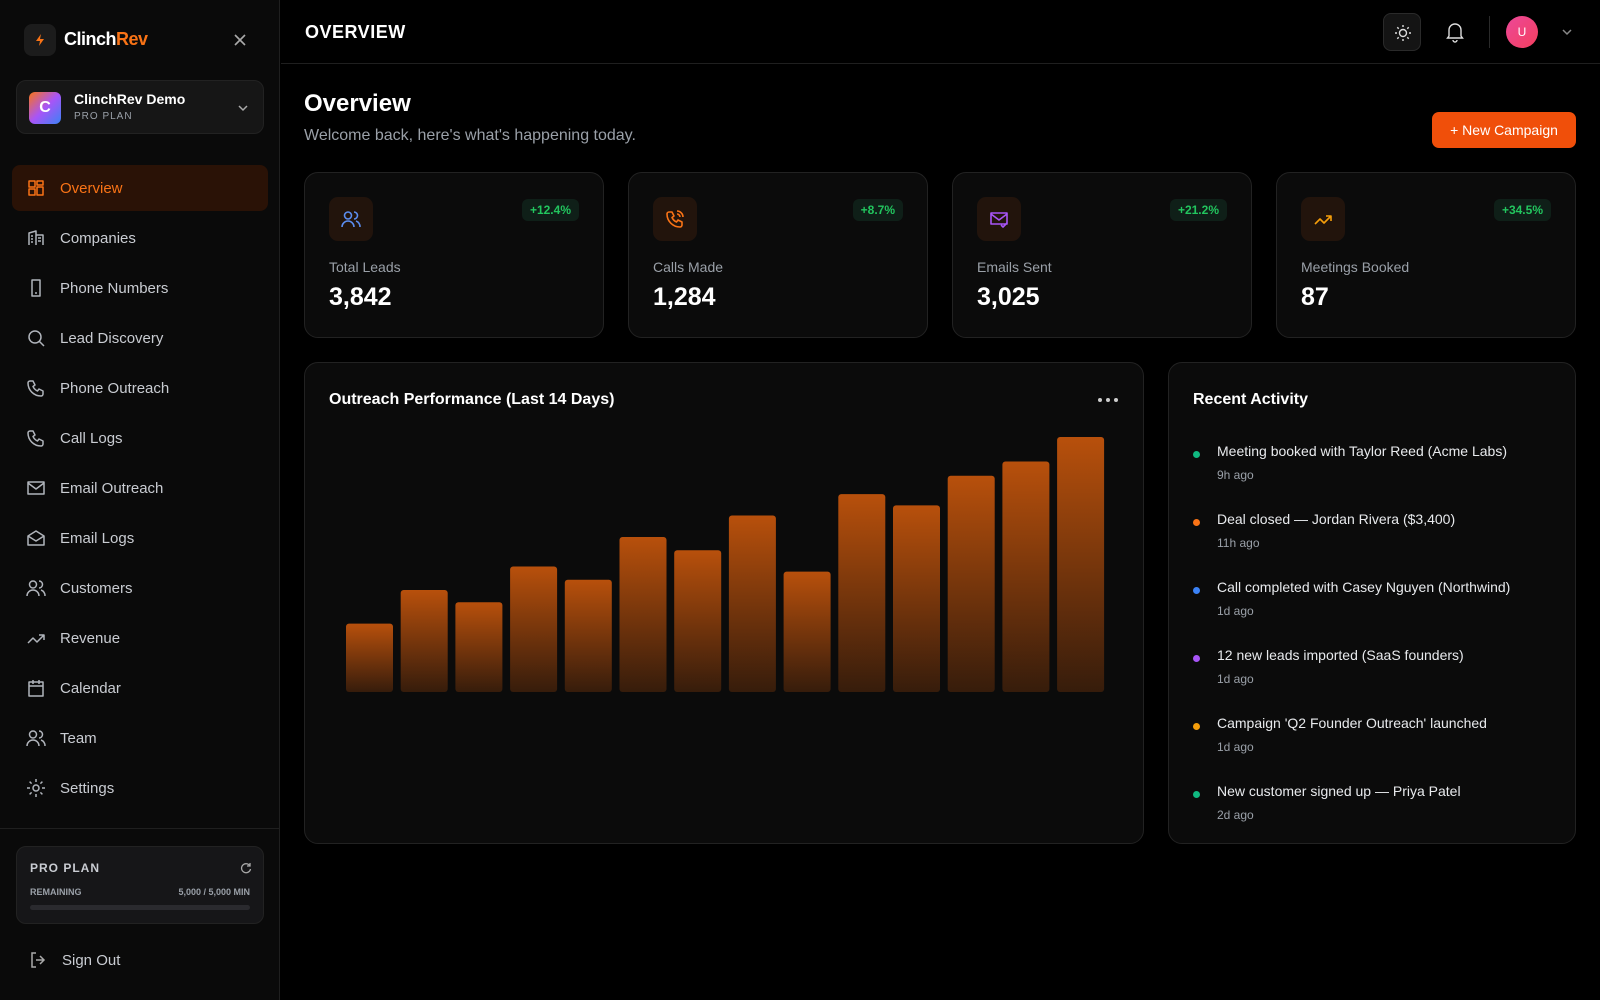 The height and width of the screenshot is (1000, 1600). What do you see at coordinates (140, 638) in the screenshot?
I see `nav-item: Revenue` at bounding box center [140, 638].